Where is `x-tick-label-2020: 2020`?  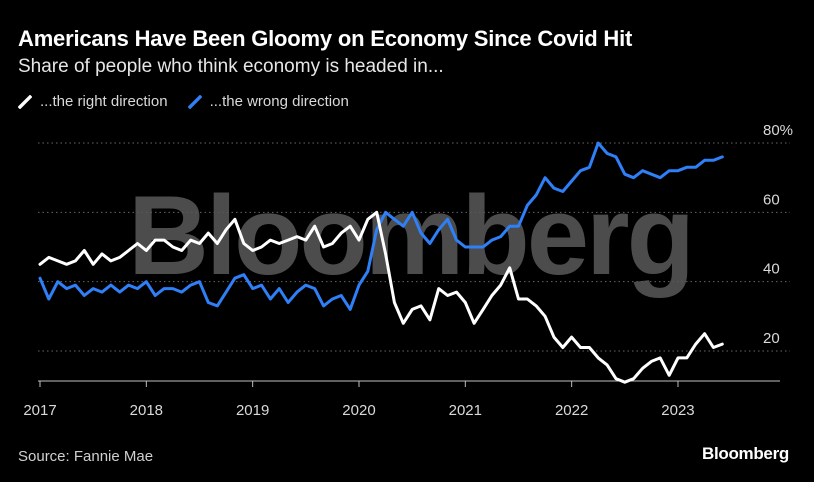
x-tick-label-2020: 2020 is located at coordinates (358, 410).